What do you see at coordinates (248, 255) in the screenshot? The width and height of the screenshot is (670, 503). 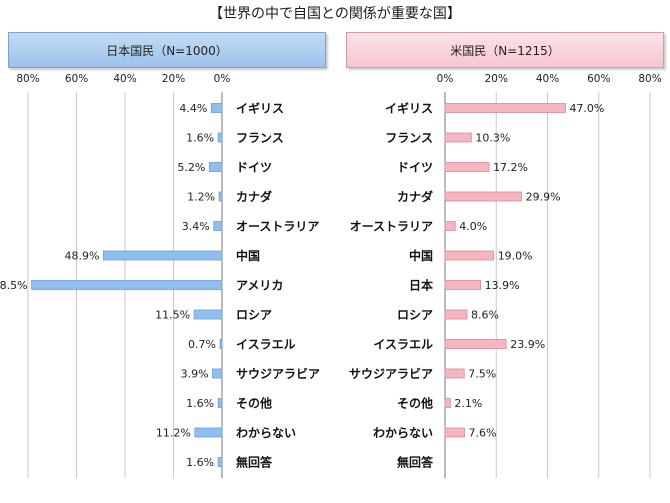 I see `jp-category-label: 中国` at bounding box center [248, 255].